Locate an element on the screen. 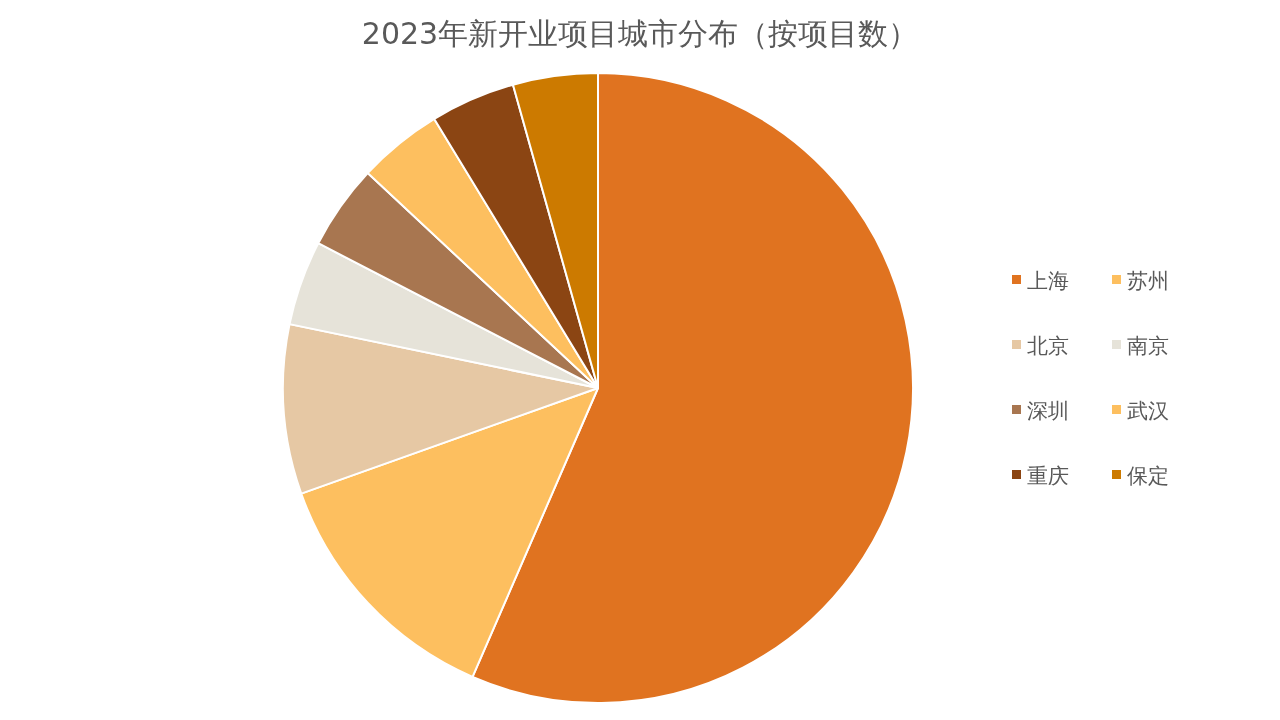 The width and height of the screenshot is (1280, 720). legend-label: 深圳 is located at coordinates (1048, 411).